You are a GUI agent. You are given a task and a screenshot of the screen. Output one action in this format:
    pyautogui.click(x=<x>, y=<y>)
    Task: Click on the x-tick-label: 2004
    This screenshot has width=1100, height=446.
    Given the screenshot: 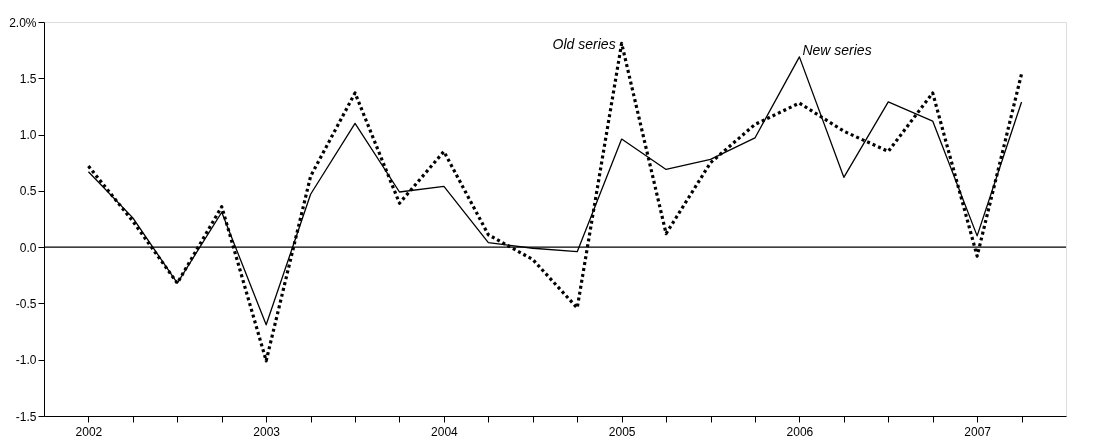 What is the action you would take?
    pyautogui.click(x=445, y=431)
    